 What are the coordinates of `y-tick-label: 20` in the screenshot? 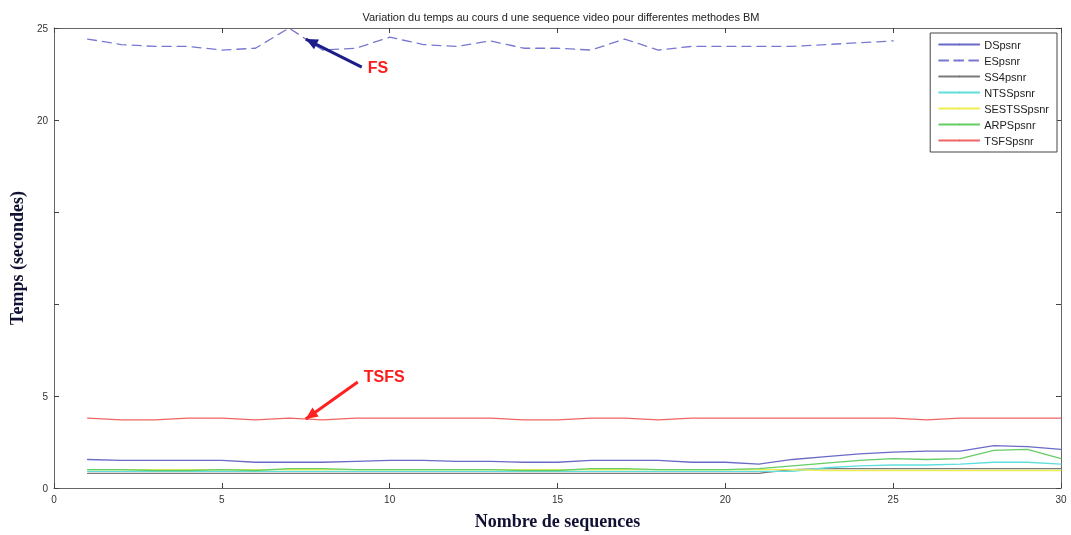 It's located at (42, 120).